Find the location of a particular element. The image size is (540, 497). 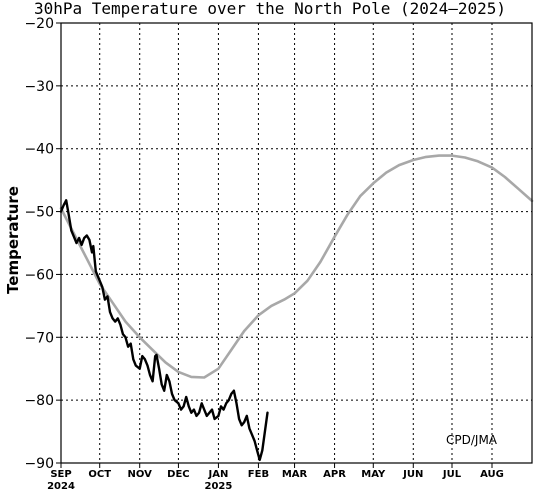

y-tick-label: −30 is located at coordinates (39, 87).